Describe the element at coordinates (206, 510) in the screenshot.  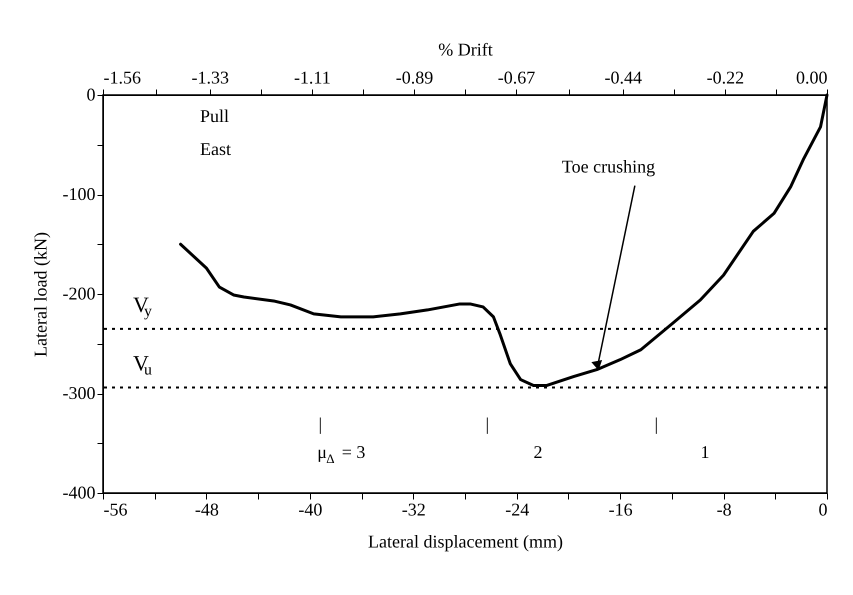
I see `x-tick-label: -48` at that location.